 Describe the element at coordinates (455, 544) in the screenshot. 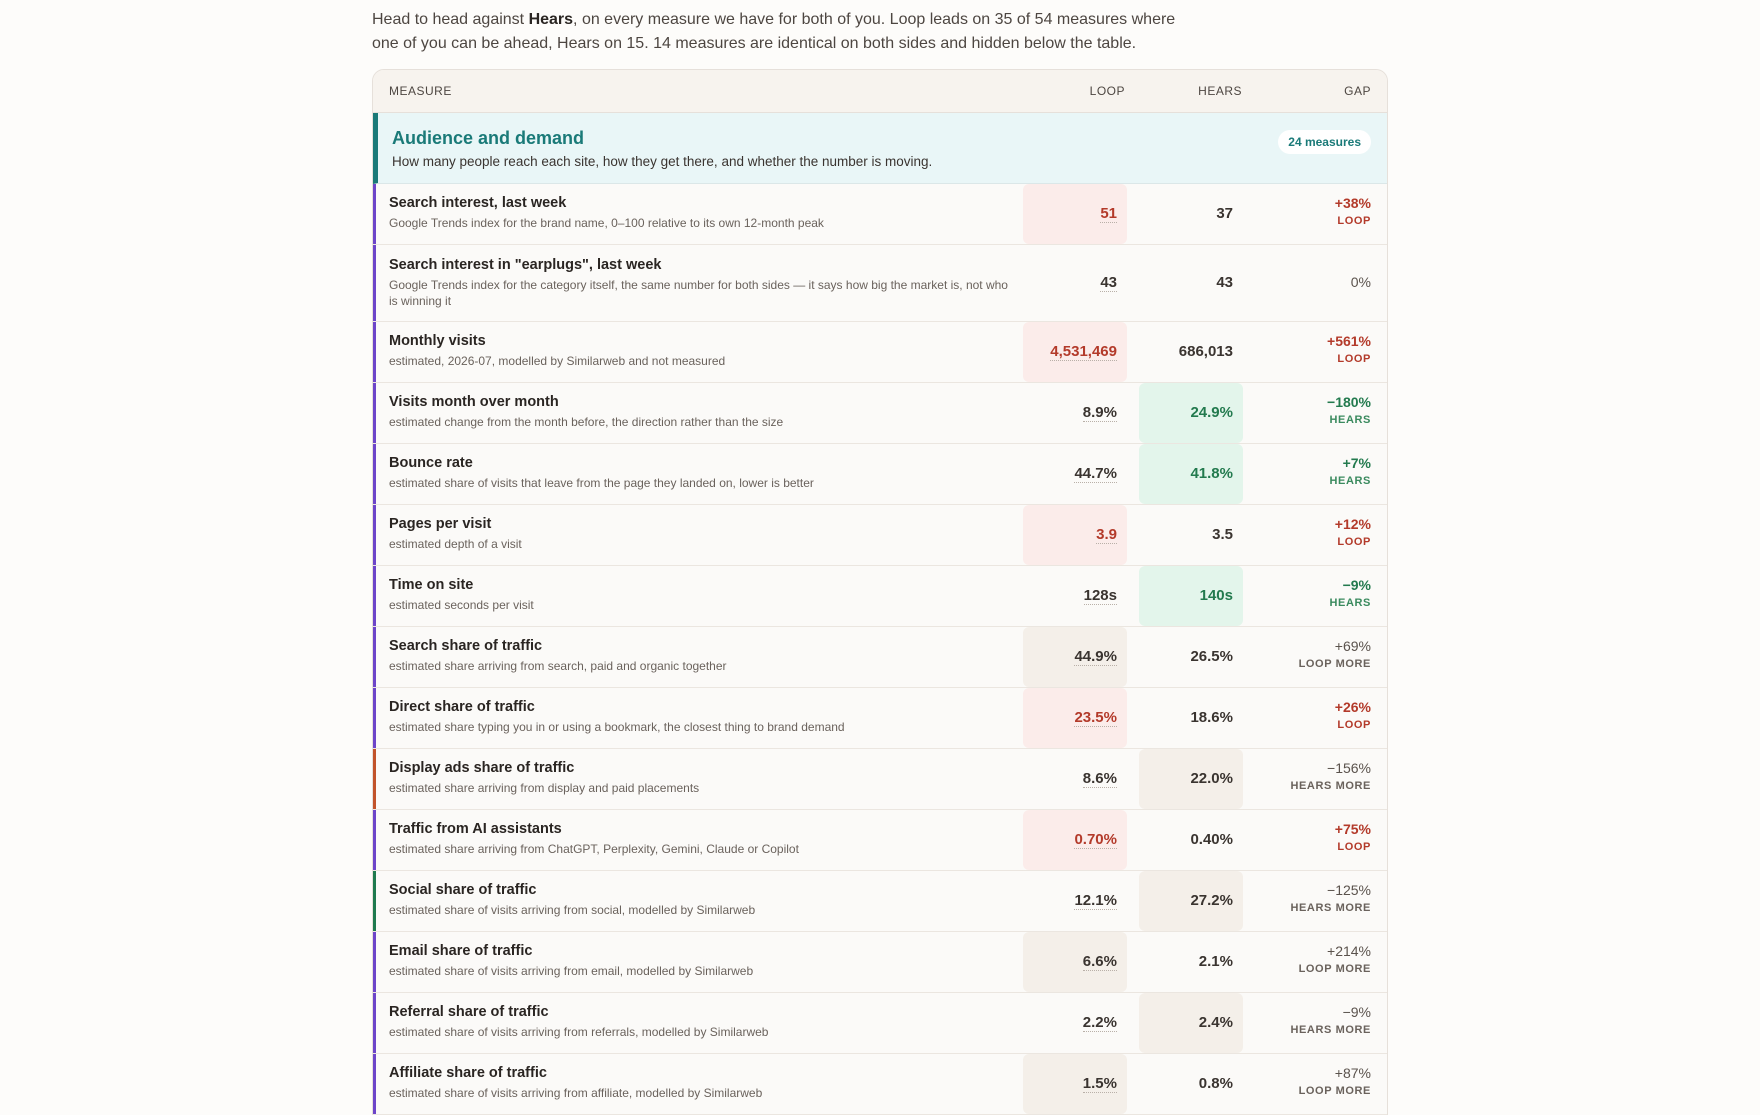

I see `measure-description: estimated depth of a visit` at that location.